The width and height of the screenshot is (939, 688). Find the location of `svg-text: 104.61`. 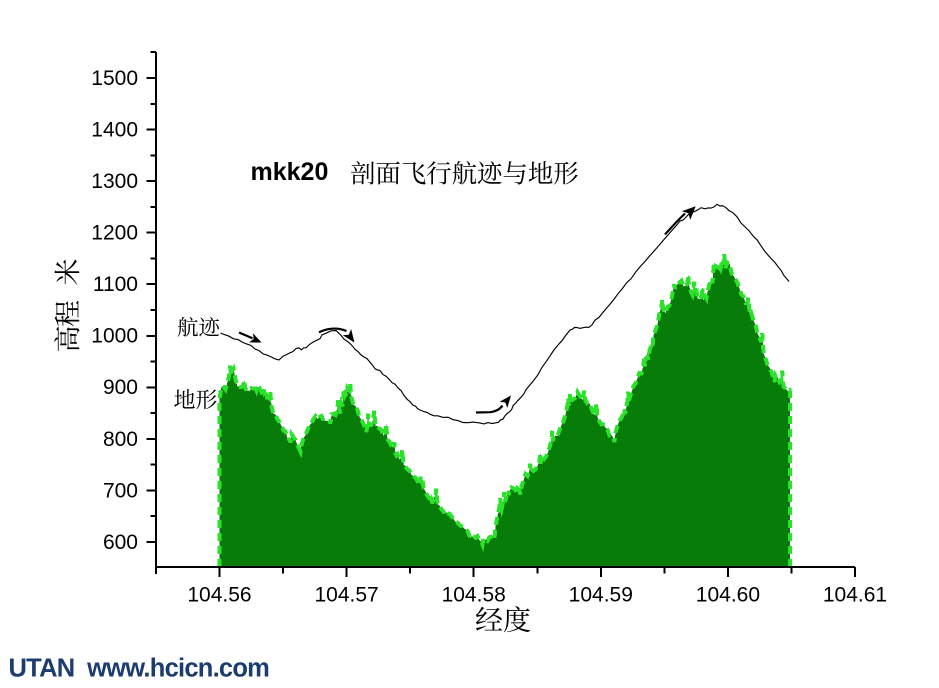

svg-text: 104.61 is located at coordinates (855, 595).